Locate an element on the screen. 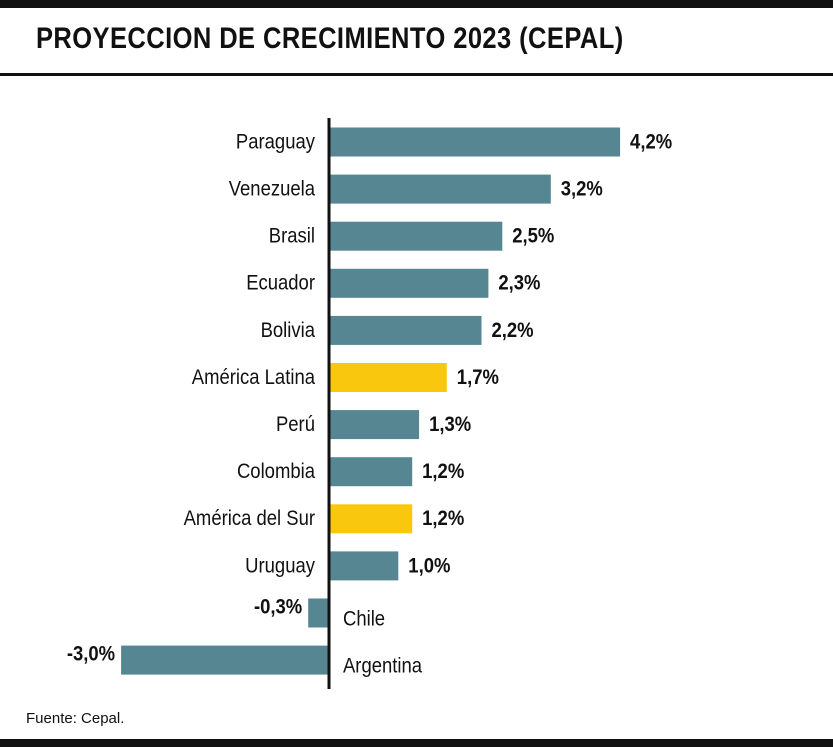 This screenshot has width=833, height=747. source-note: Fuente: Cepal. is located at coordinates (75, 718).